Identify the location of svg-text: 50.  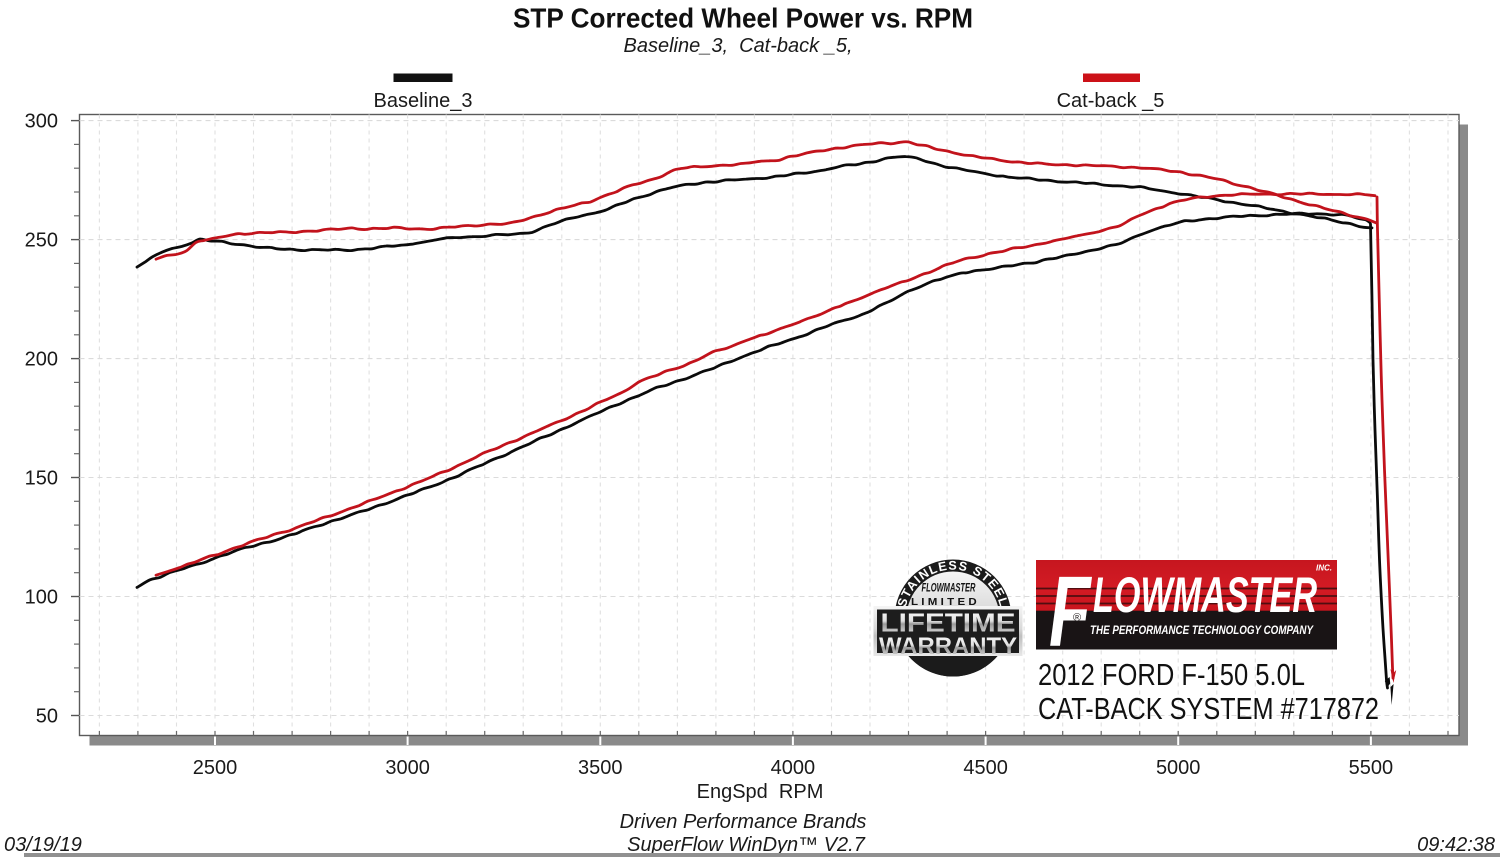
(47, 717).